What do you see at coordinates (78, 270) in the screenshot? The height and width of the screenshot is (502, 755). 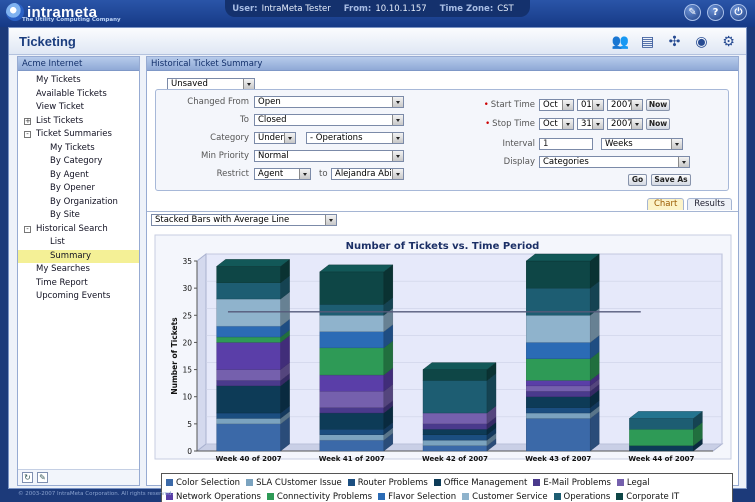 I see `sidebar-item: My Searches` at bounding box center [78, 270].